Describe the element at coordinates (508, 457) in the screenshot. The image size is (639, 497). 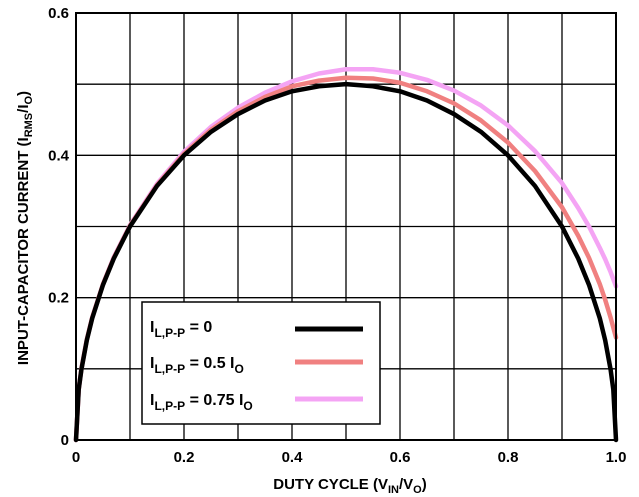
I see `x-tick-label: 0.8` at that location.